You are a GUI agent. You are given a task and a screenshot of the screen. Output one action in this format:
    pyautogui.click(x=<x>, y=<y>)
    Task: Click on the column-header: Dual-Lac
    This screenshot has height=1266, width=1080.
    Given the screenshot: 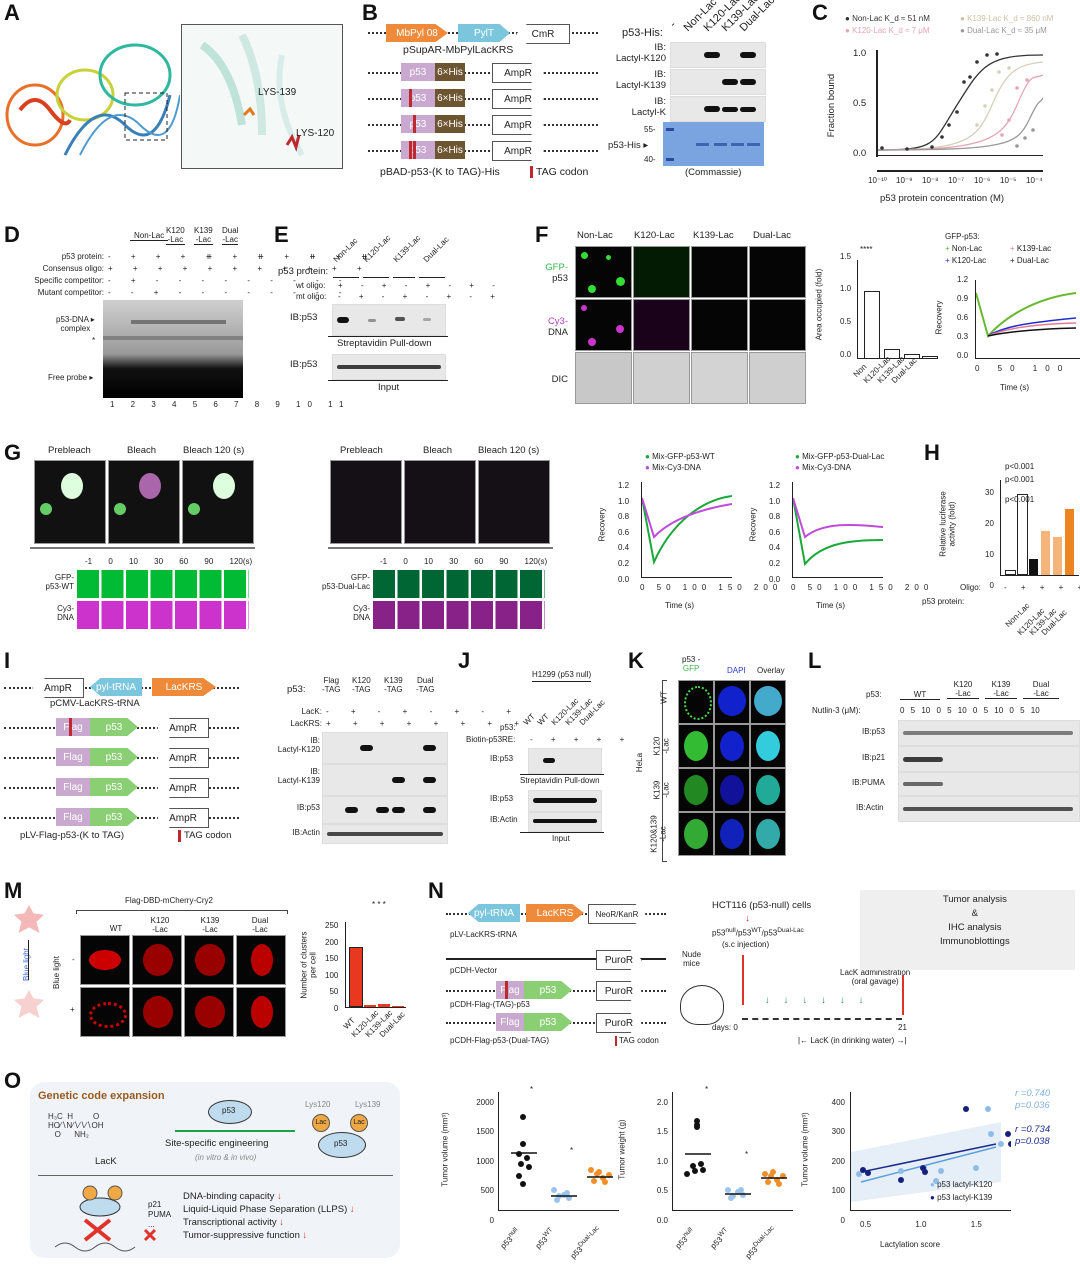 What is the action you would take?
    pyautogui.click(x=260, y=925)
    